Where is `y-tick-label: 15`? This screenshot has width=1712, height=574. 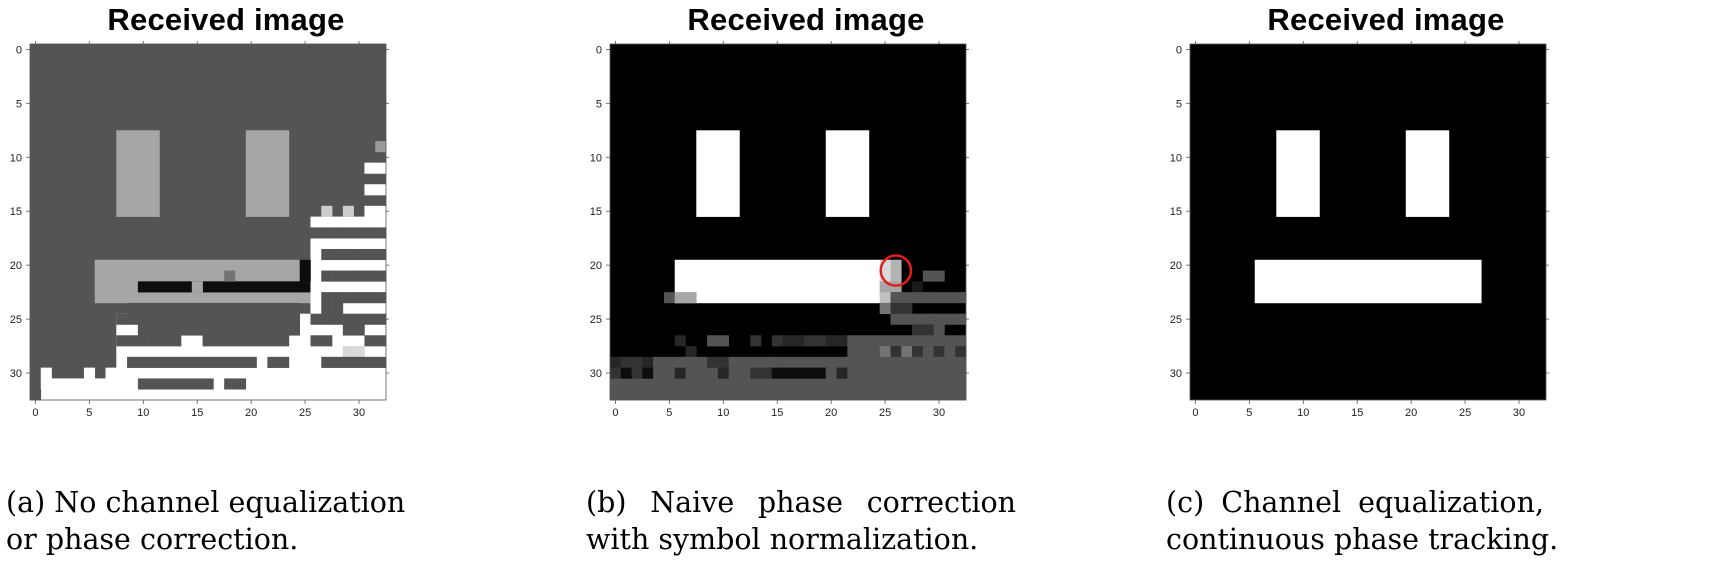 y-tick-label: 15 is located at coordinates (16, 212).